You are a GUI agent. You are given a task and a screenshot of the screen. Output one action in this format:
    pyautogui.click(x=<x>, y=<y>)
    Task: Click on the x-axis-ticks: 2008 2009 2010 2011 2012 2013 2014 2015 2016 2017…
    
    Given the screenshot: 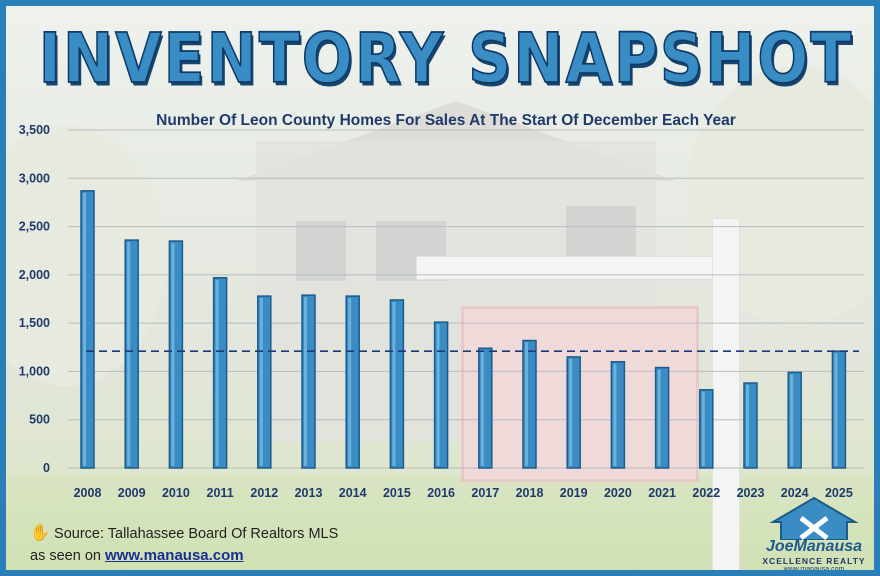 What is the action you would take?
    pyautogui.click(x=463, y=493)
    